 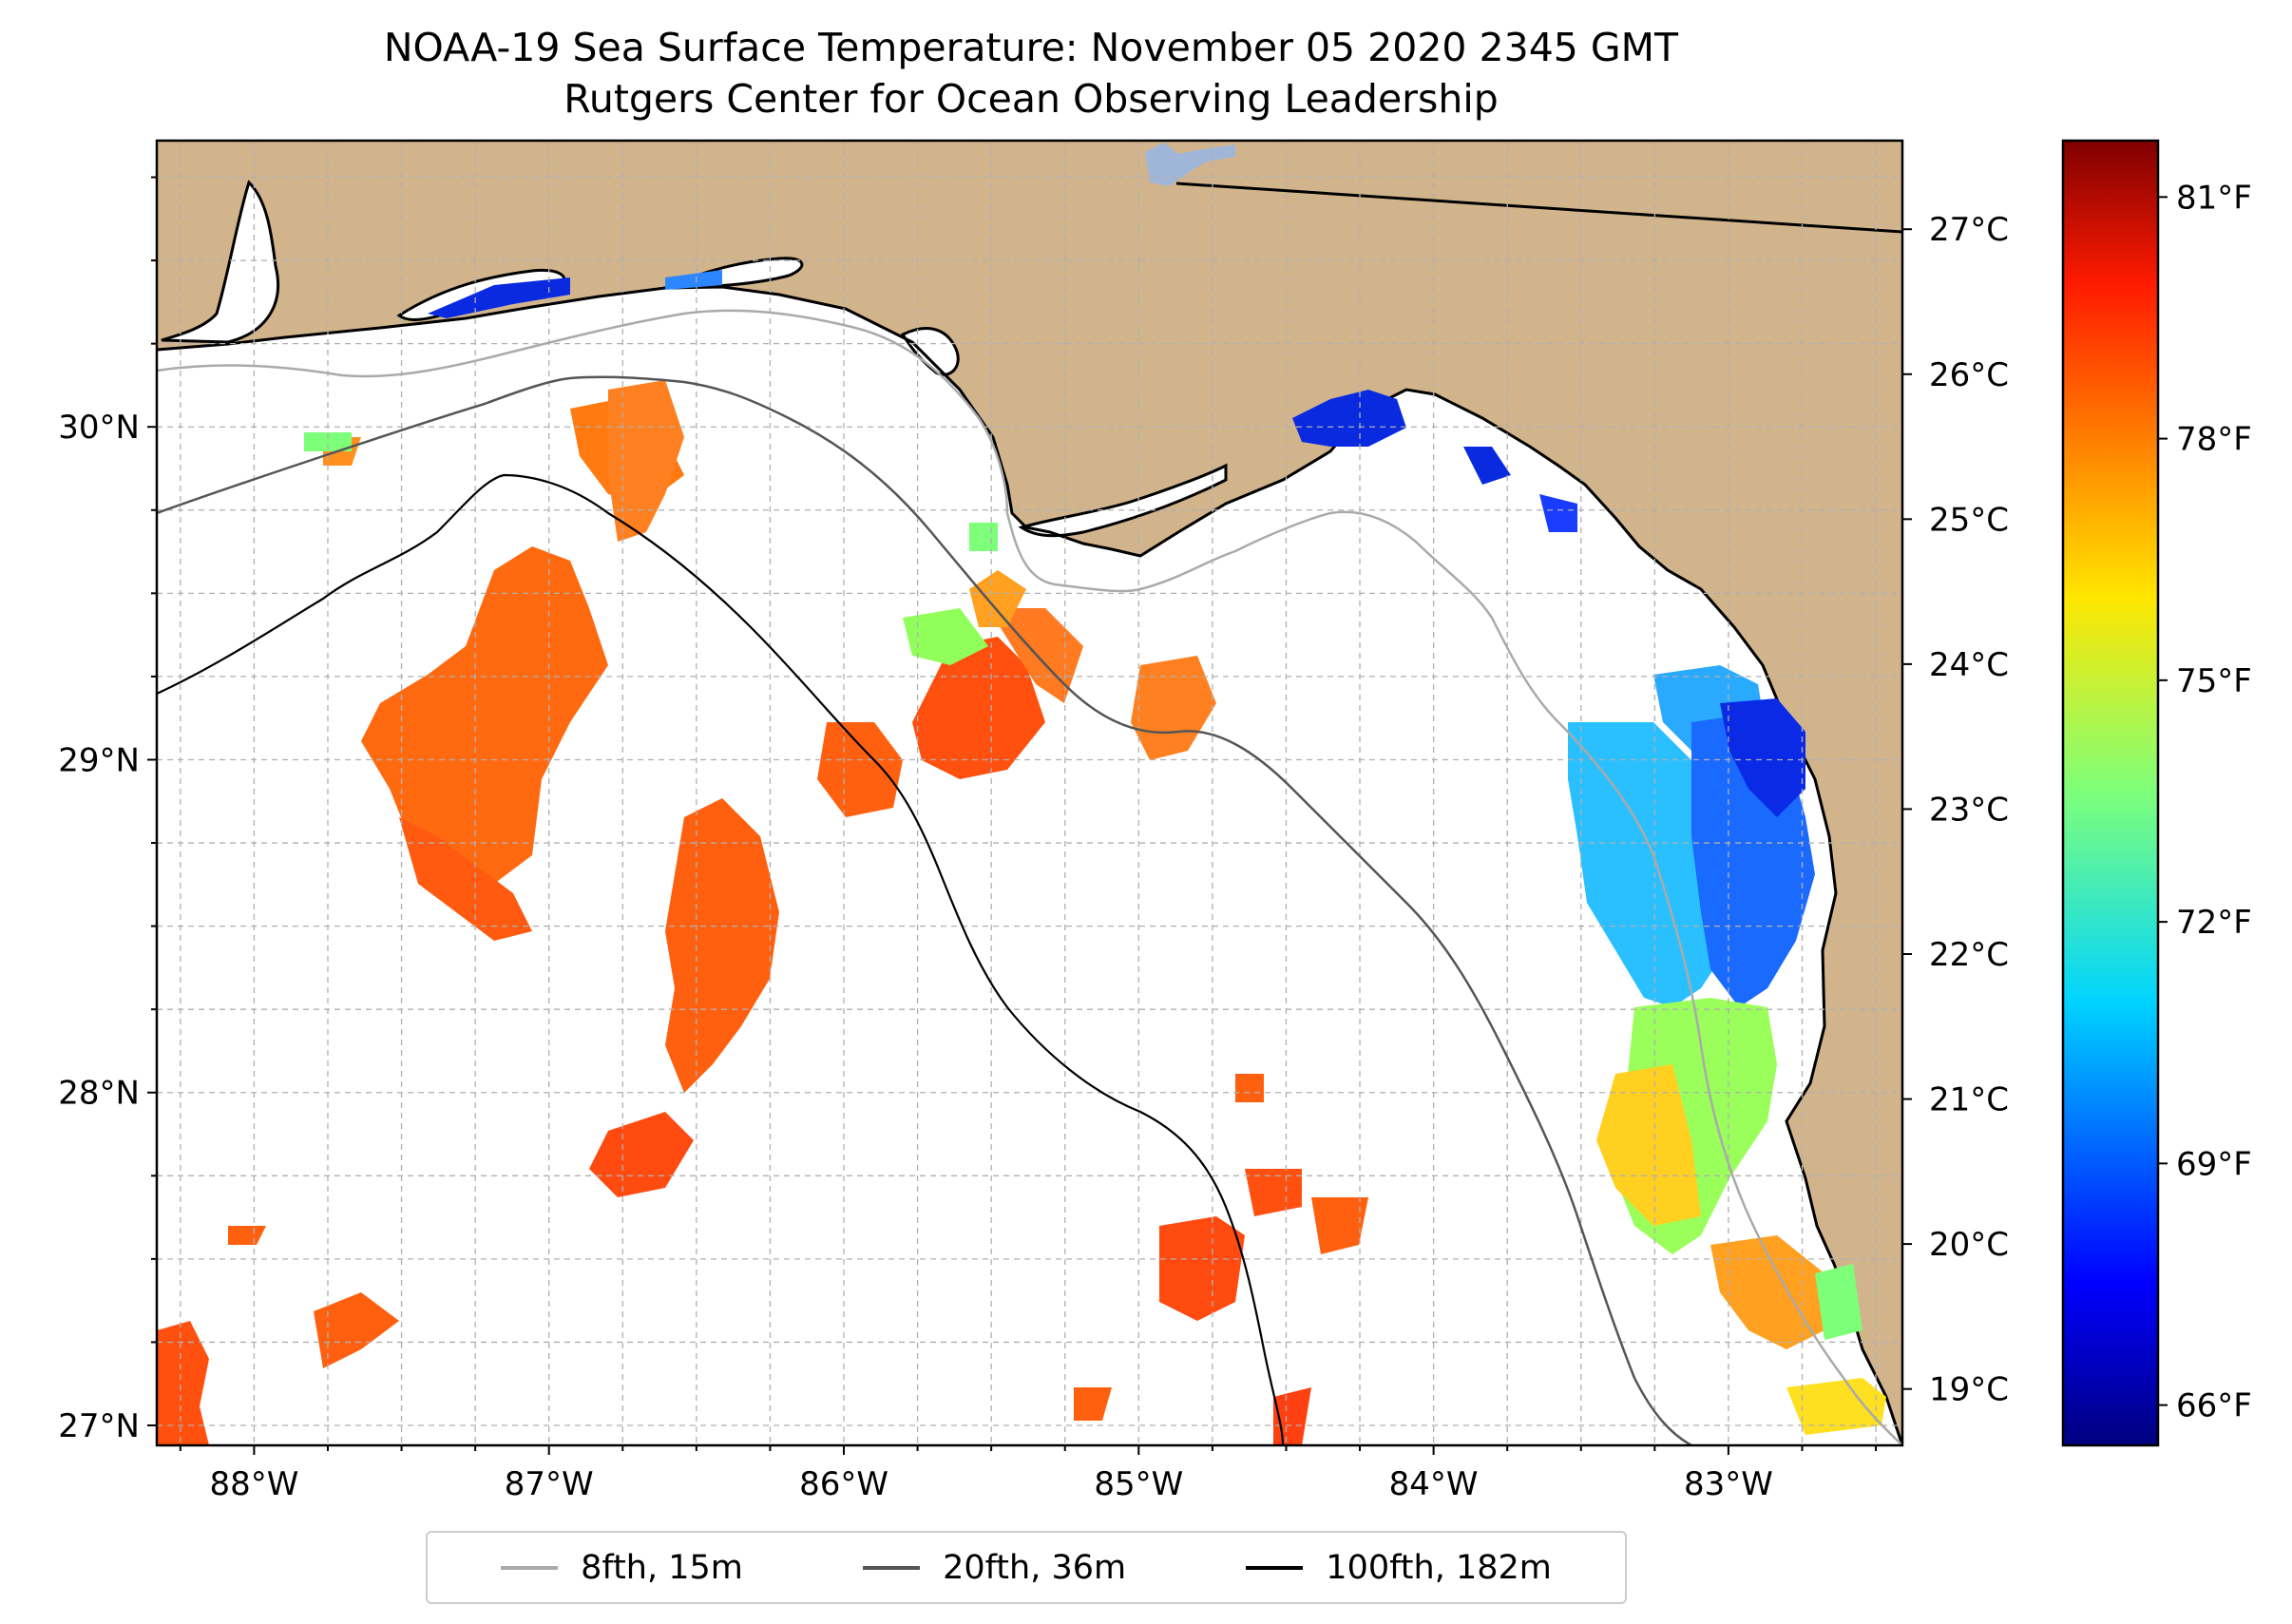 I want to click on lon-tick-label: 84°W, so click(x=1434, y=1484).